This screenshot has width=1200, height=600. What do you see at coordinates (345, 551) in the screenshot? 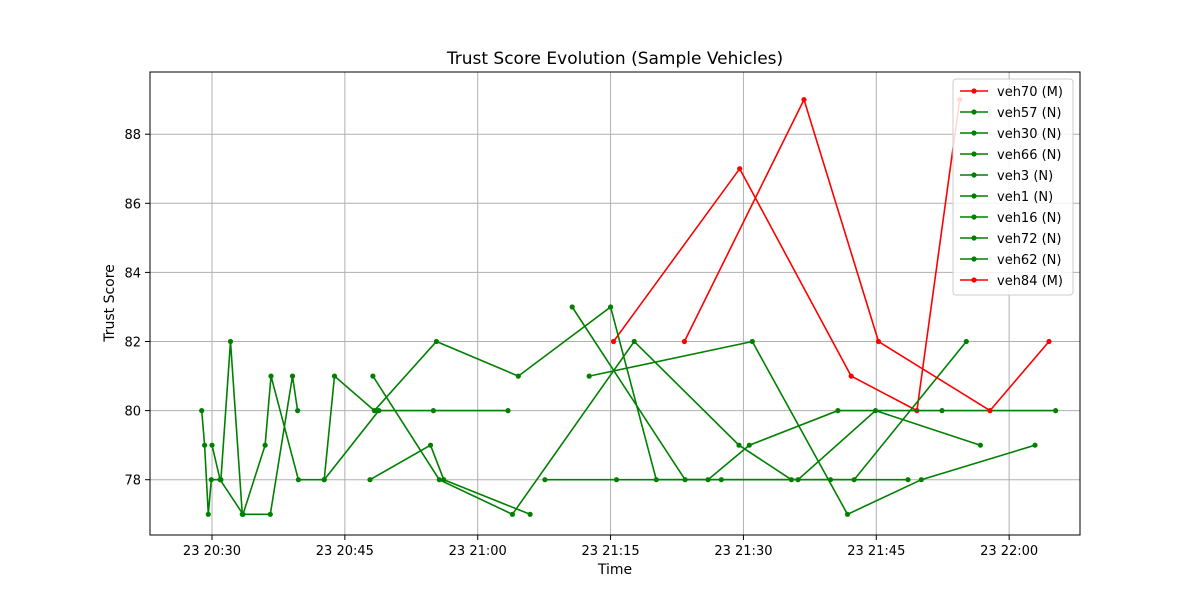
I see `x-tick-label: 23 20:45` at bounding box center [345, 551].